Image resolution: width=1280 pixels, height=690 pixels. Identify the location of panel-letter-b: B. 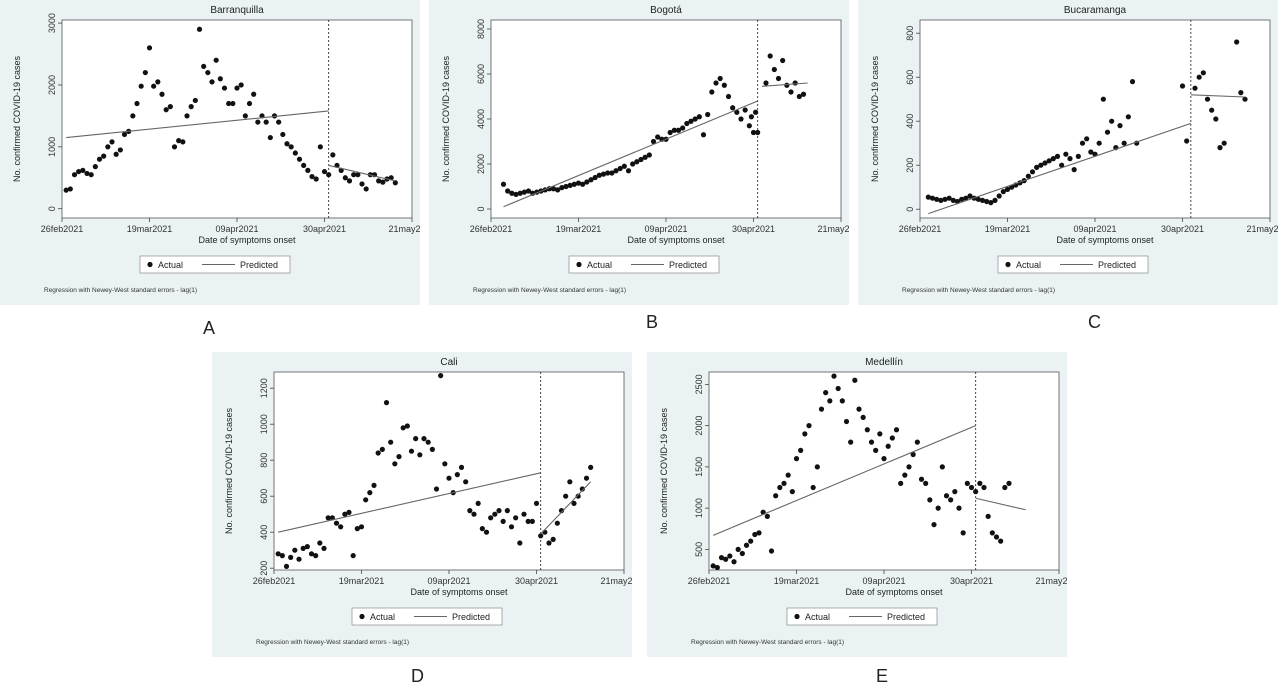
(652, 322).